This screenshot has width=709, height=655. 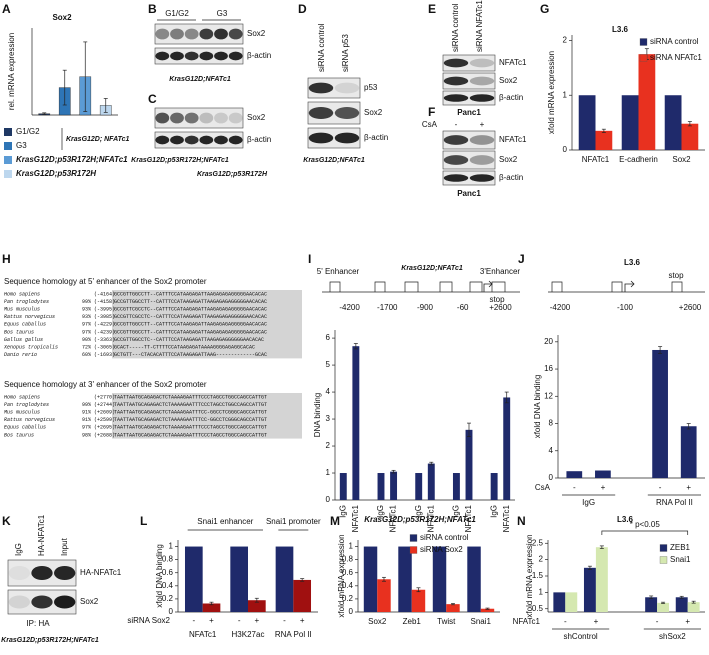 I want to click on caption: KrasG12D;NFATc1, so click(x=200, y=79).